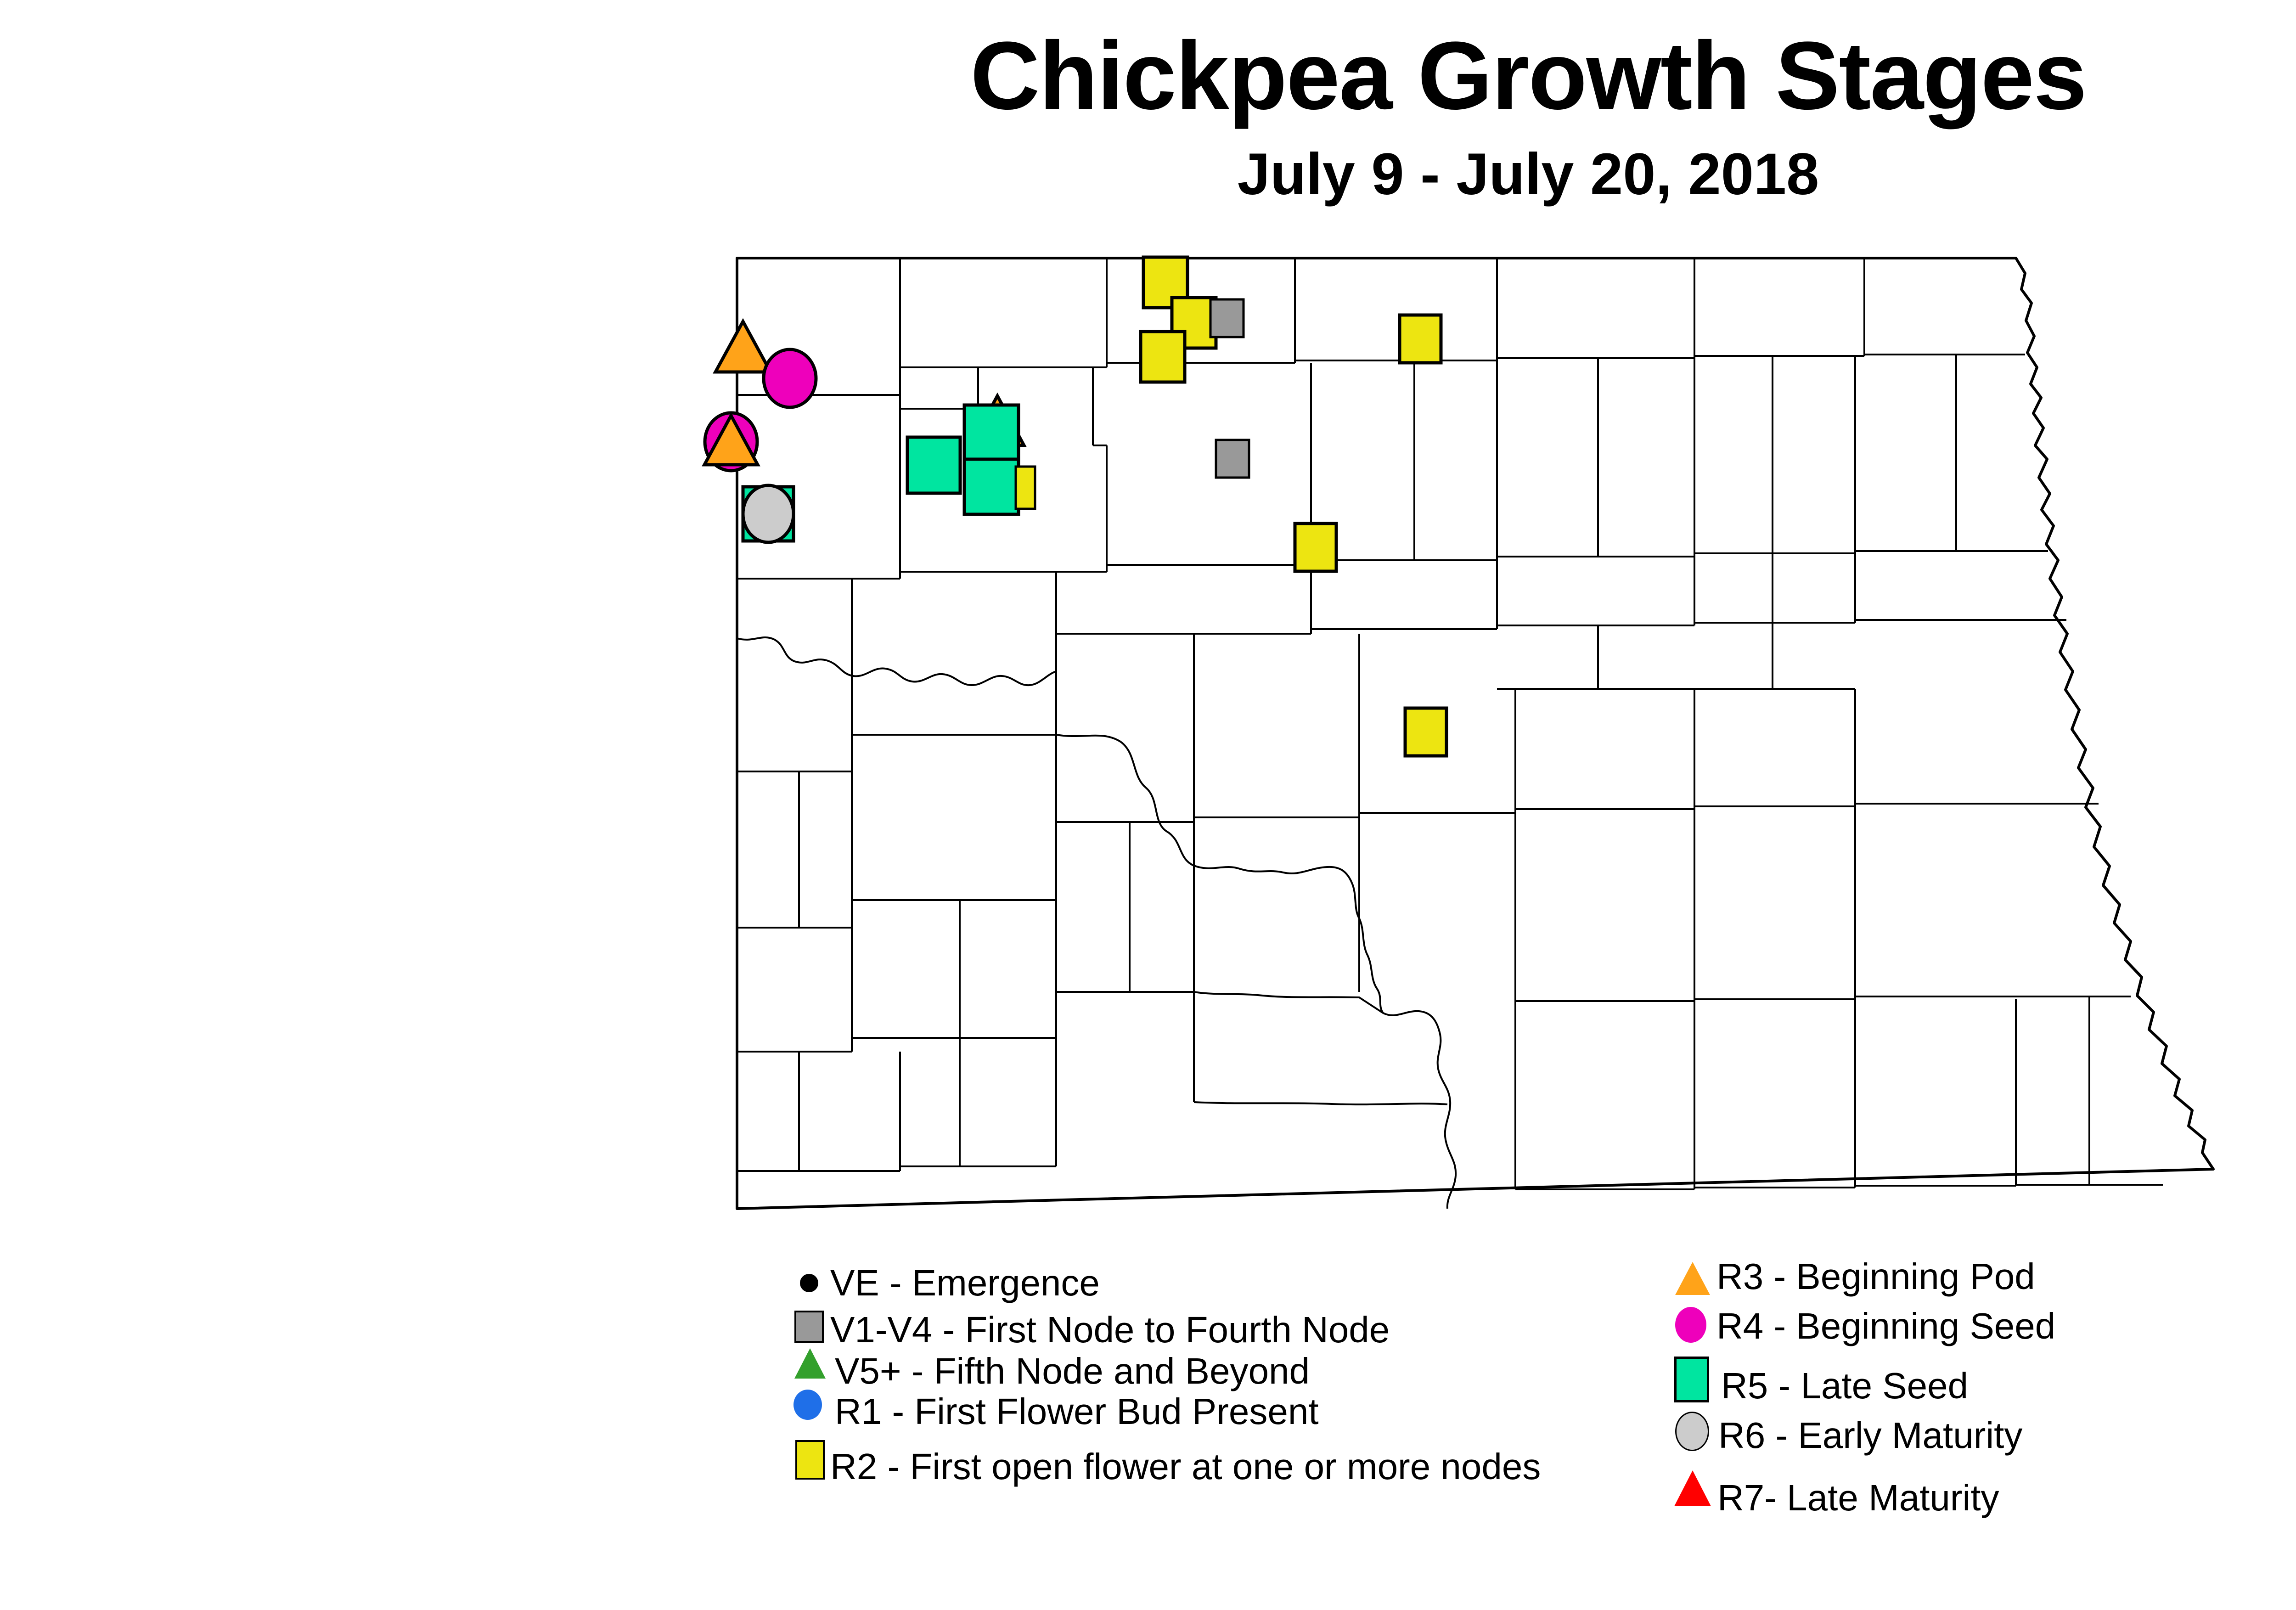 The width and height of the screenshot is (2296, 1610). What do you see at coordinates (934, 465) in the screenshot?
I see `marker-r5-mountrail-w` at bounding box center [934, 465].